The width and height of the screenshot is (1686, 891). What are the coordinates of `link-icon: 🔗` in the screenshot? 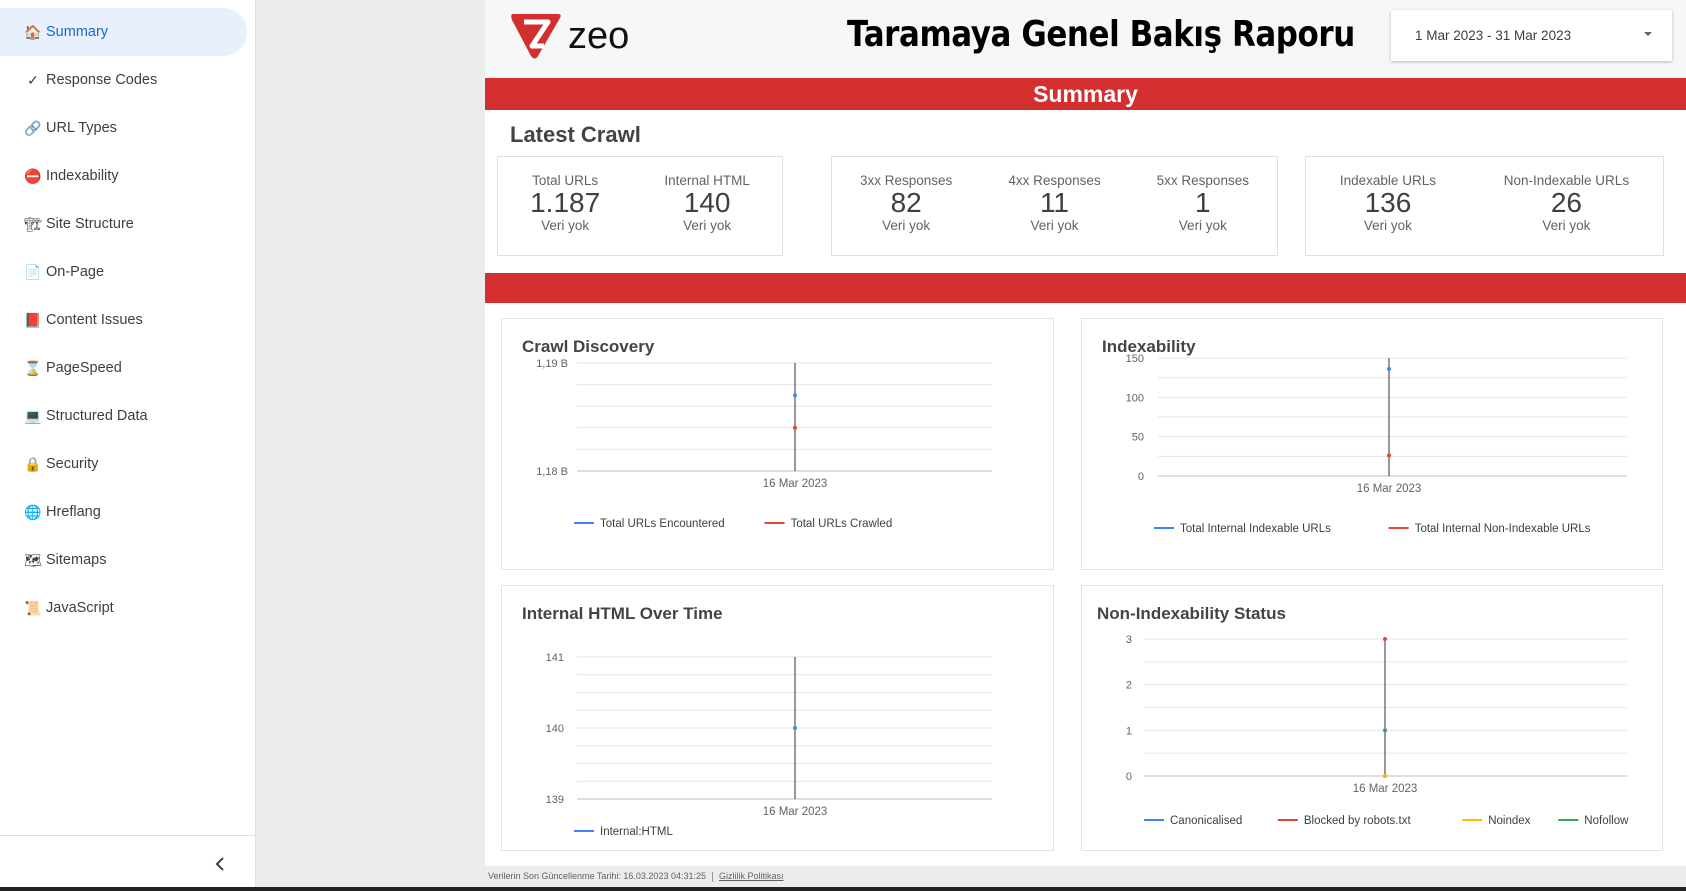 It's located at (33, 127).